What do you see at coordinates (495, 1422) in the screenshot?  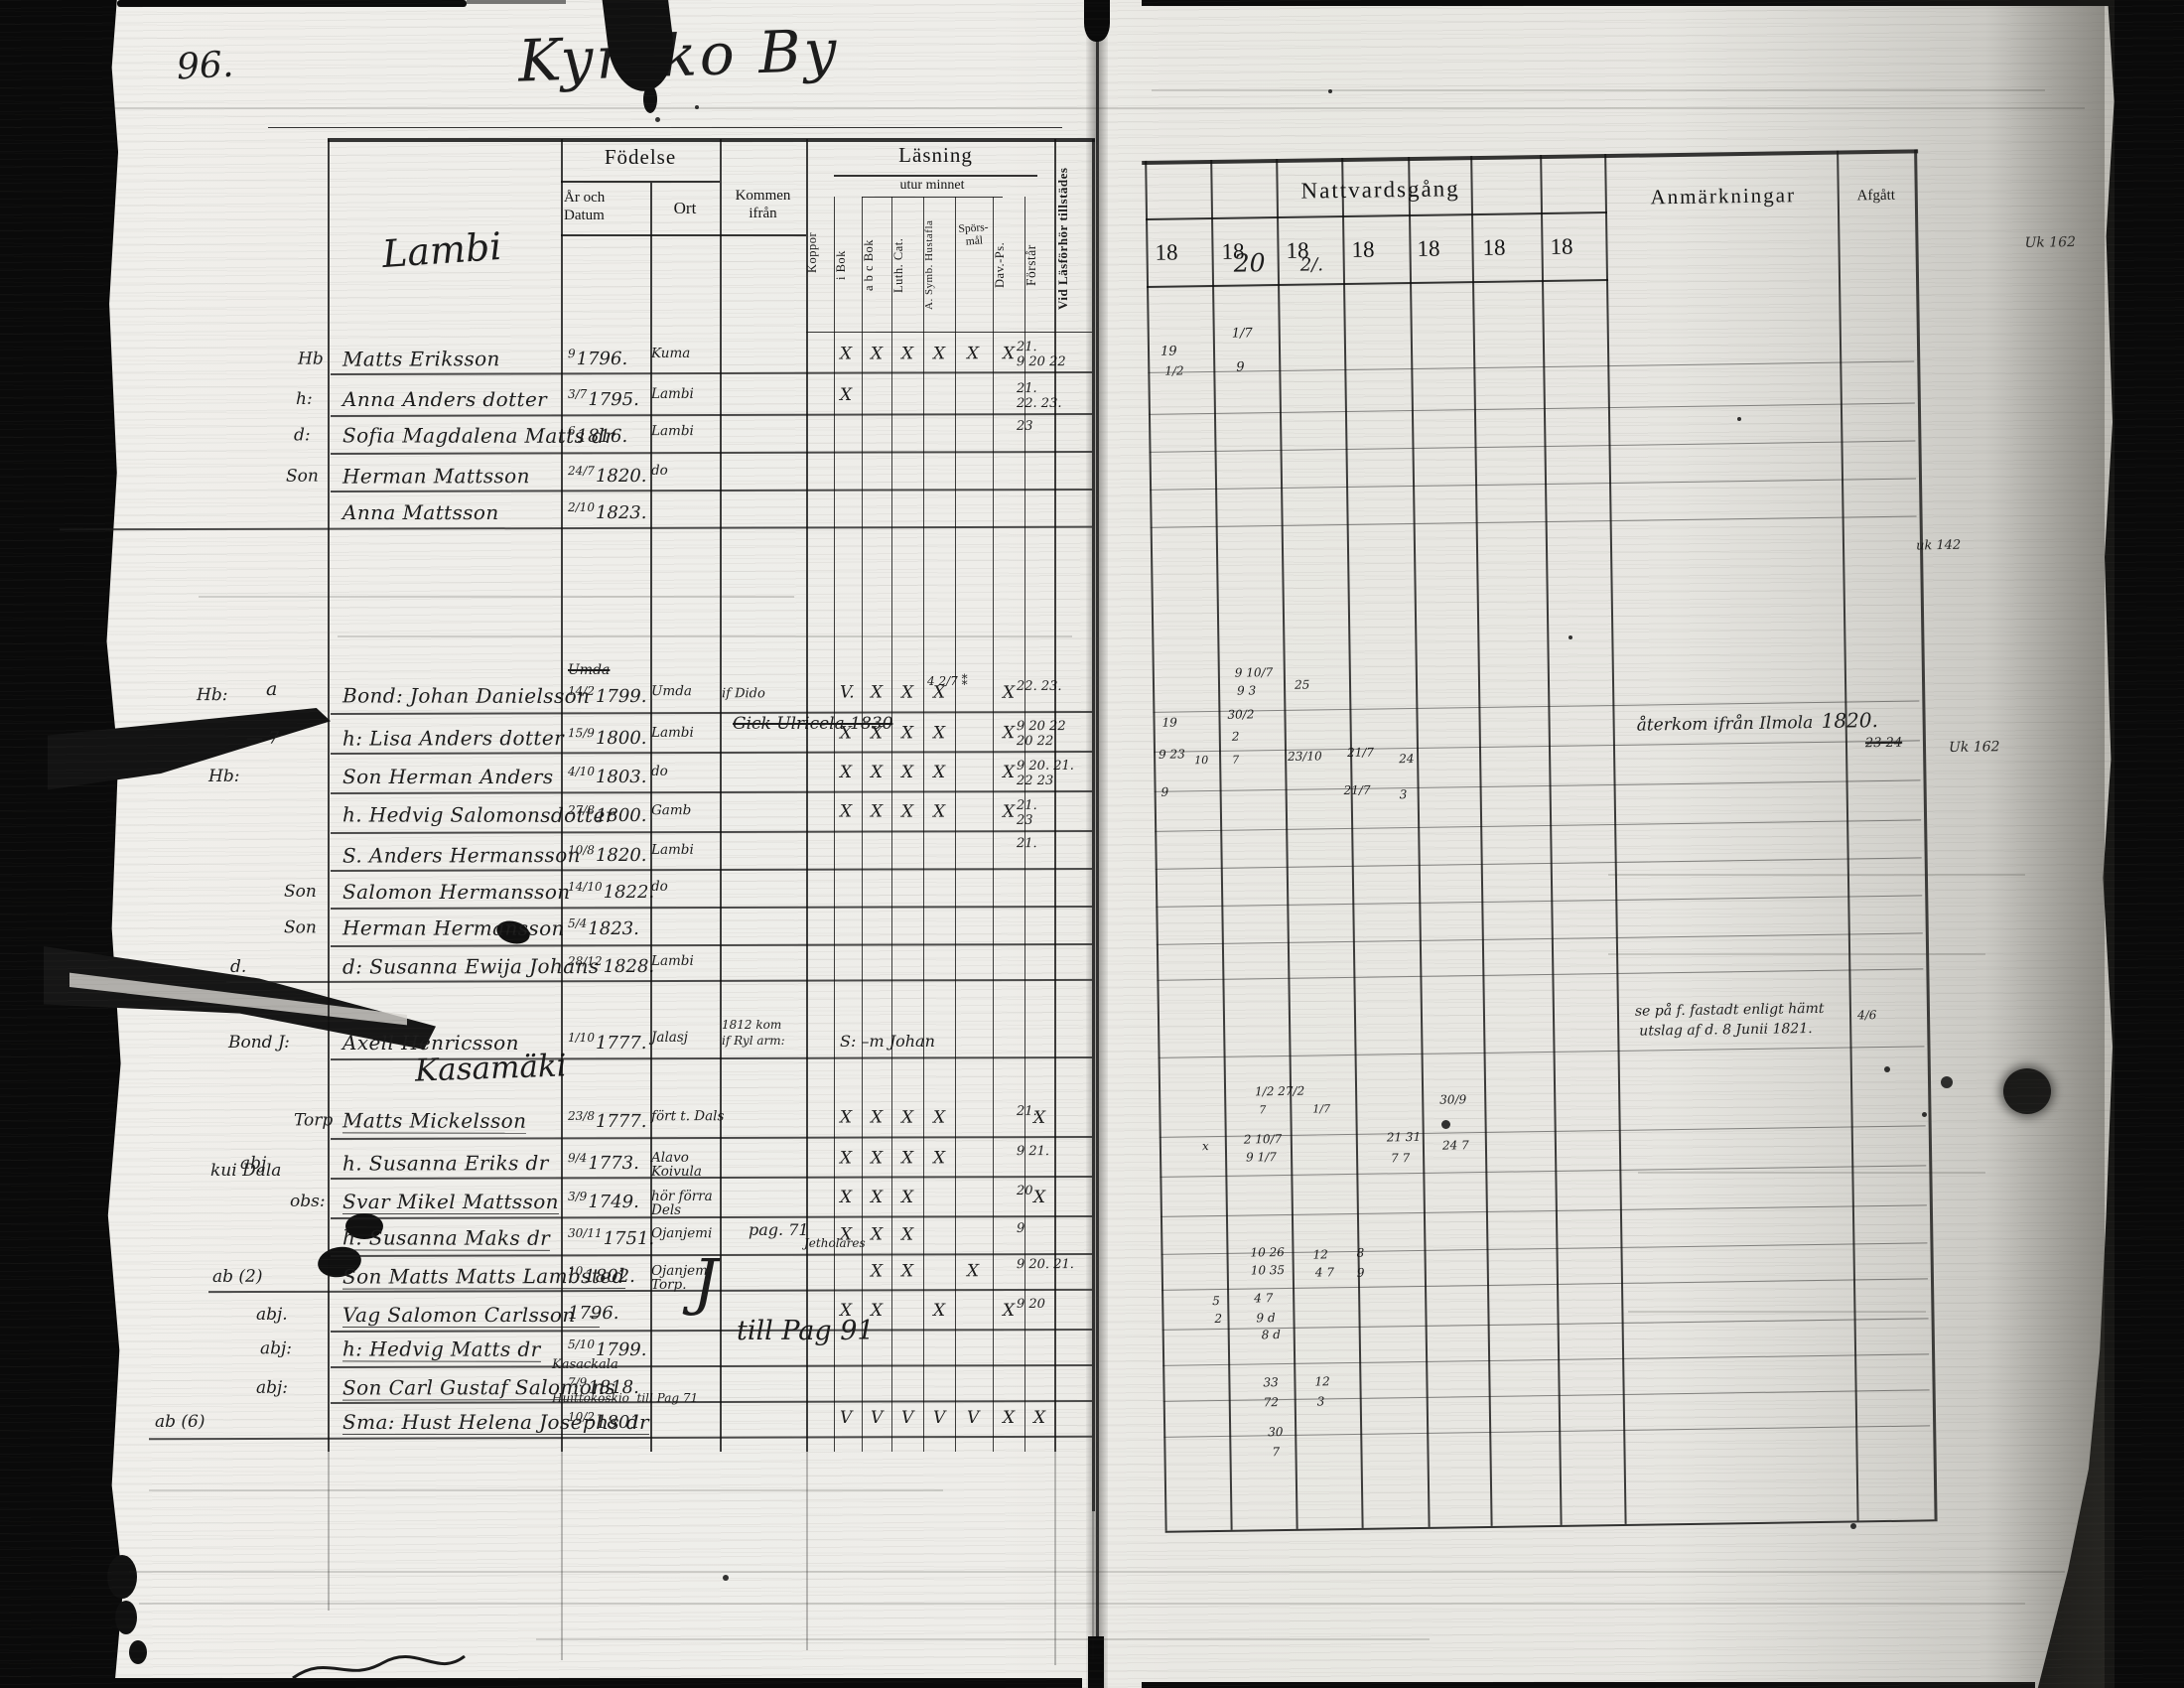 I see `person-name: Sma: Hust Helena Josephs dr` at bounding box center [495, 1422].